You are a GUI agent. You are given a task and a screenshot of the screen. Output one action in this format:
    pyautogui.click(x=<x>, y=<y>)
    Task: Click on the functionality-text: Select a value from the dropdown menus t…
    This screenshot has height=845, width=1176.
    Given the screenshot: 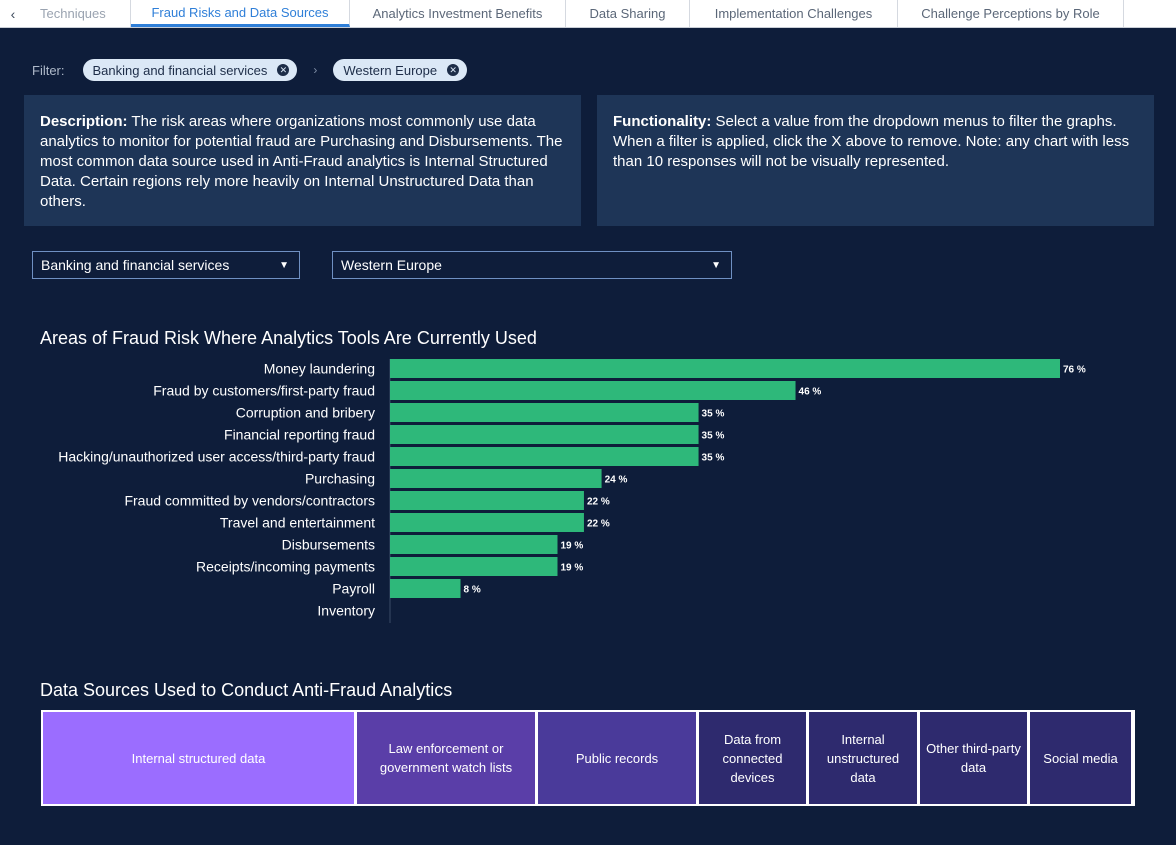 What is the action you would take?
    pyautogui.click(x=871, y=141)
    